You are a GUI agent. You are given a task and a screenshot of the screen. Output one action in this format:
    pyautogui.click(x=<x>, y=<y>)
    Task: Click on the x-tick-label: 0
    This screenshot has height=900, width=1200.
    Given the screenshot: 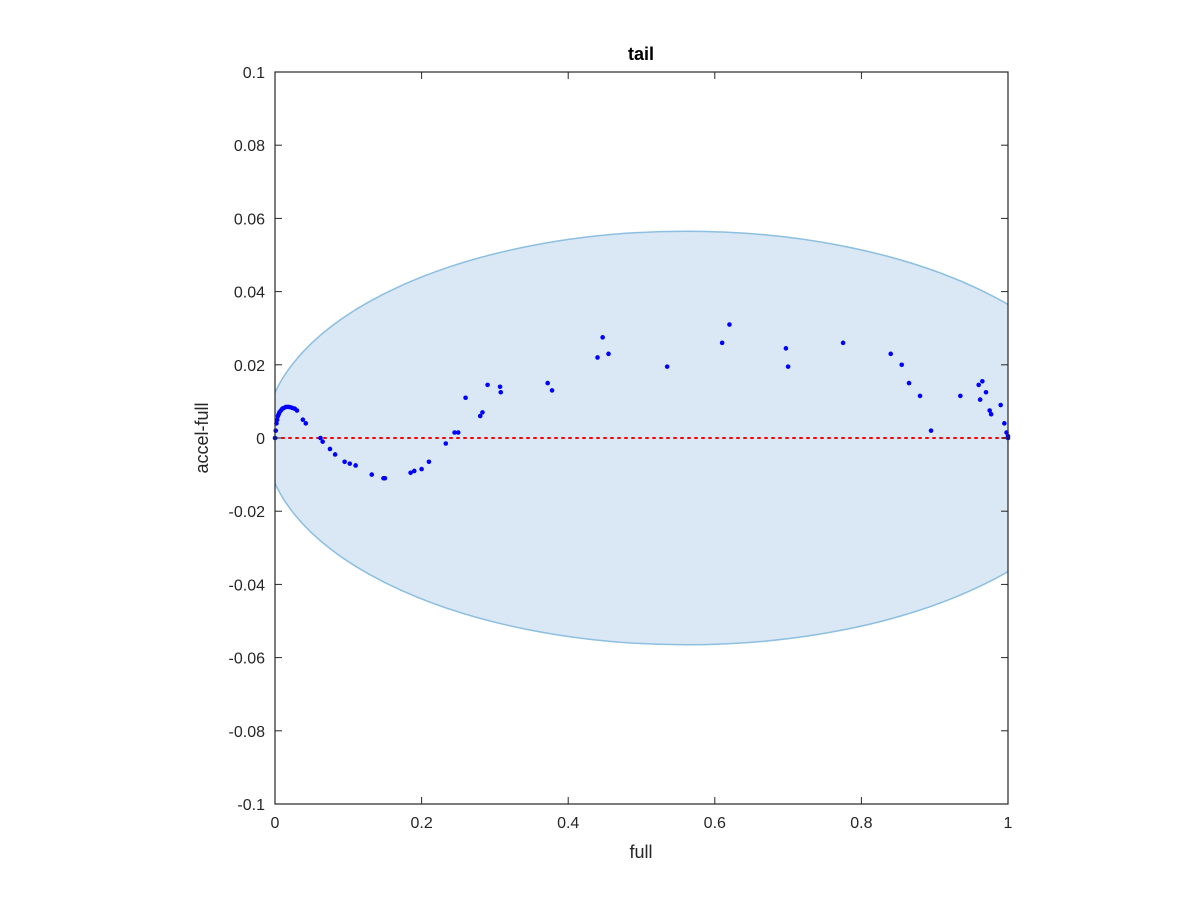 What is the action you would take?
    pyautogui.click(x=275, y=823)
    